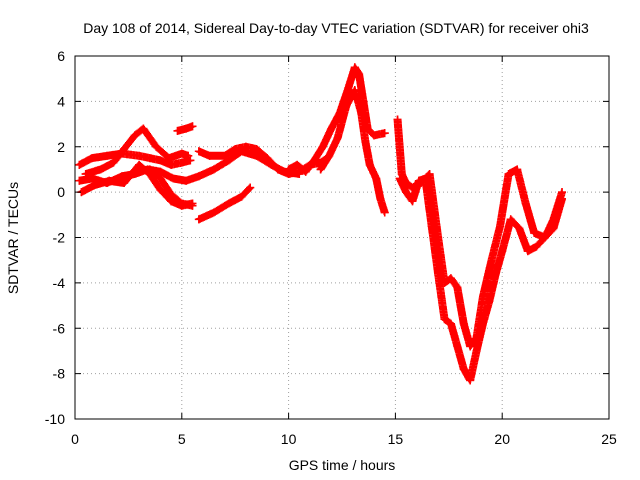 The height and width of the screenshot is (480, 640). I want to click on x-axis-label: GPS time / hours, so click(342, 465).